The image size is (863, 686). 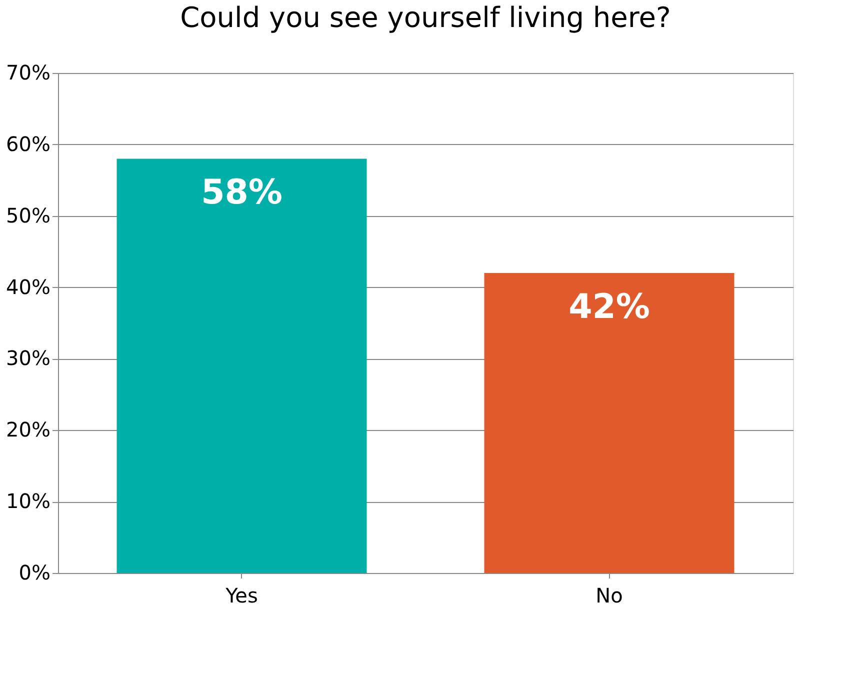 What do you see at coordinates (425, 17) in the screenshot?
I see `chart-title: Could you see yourself living here?` at bounding box center [425, 17].